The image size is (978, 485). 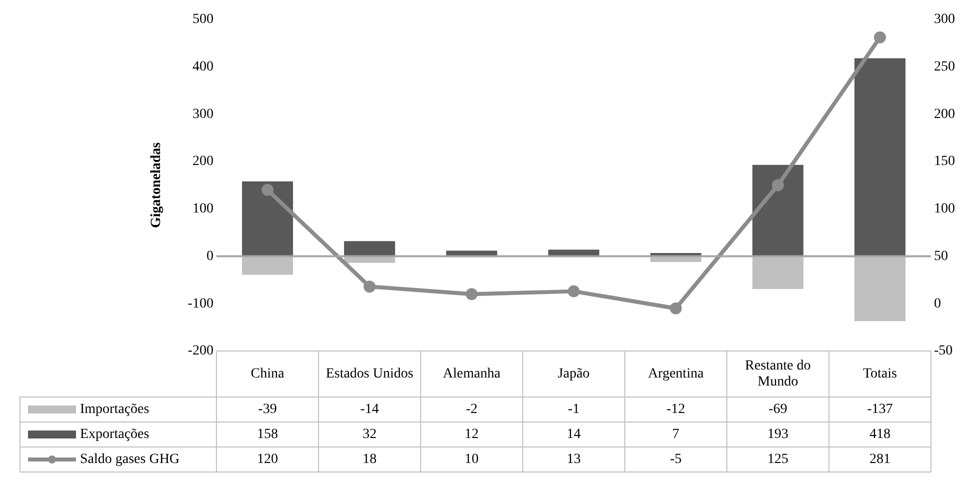 I want to click on data-label: 158, so click(x=267, y=434).